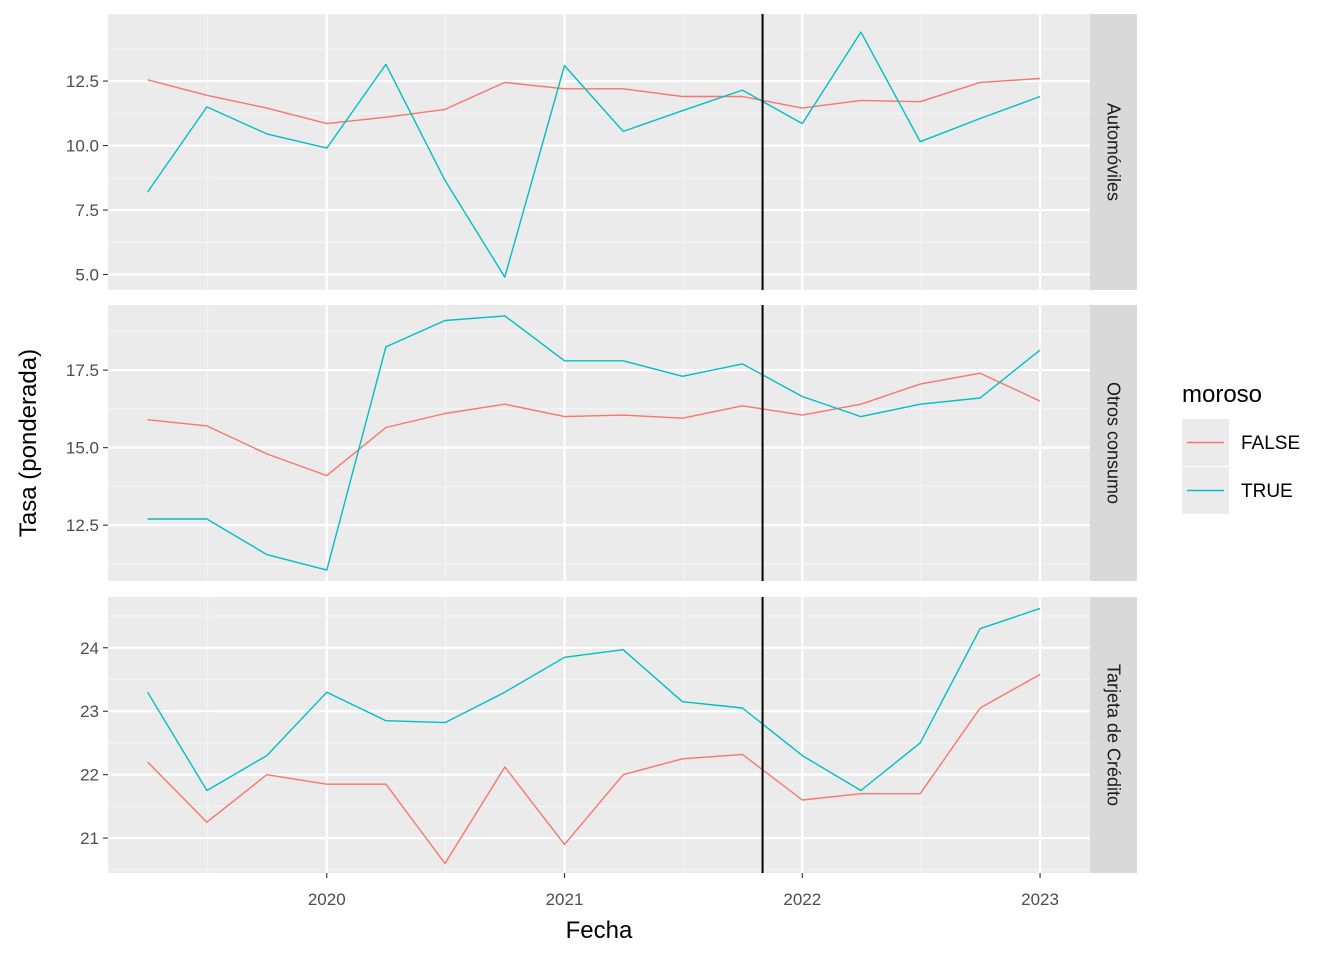 The height and width of the screenshot is (960, 1344). Describe the element at coordinates (594, 699) in the screenshot. I see `series-line-true` at that location.